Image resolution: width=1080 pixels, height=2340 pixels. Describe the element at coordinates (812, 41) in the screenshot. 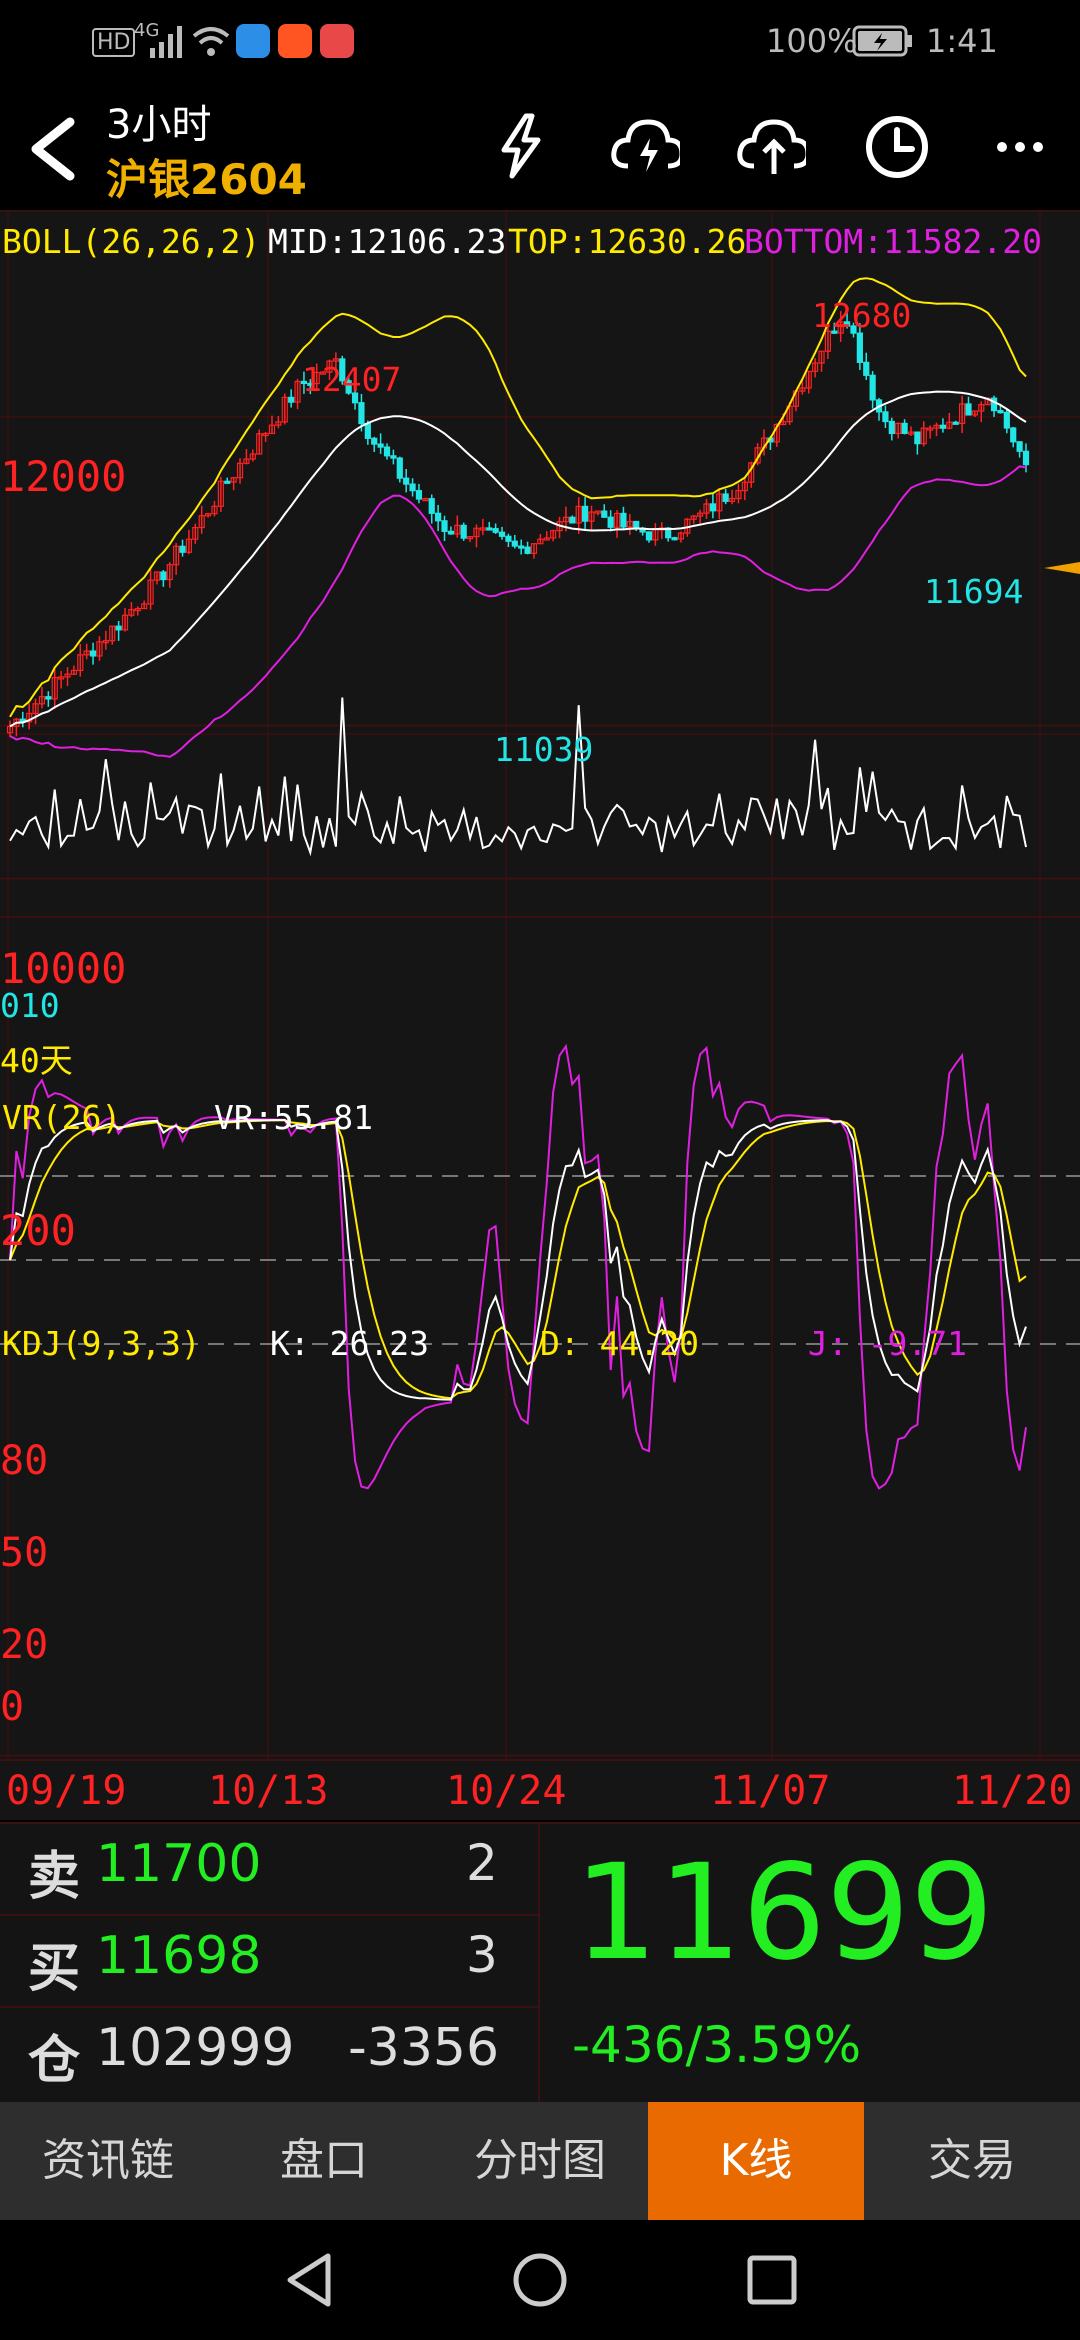

I see `battery-percent: 100%` at that location.